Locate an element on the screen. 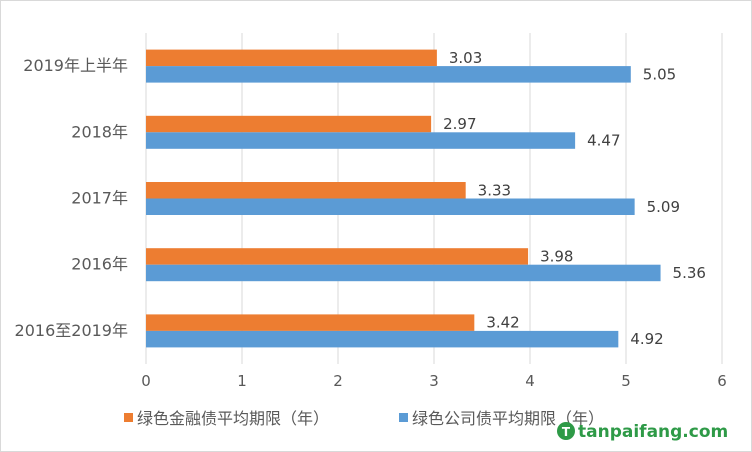 The image size is (752, 452). legend-swatch-finance is located at coordinates (128, 417).